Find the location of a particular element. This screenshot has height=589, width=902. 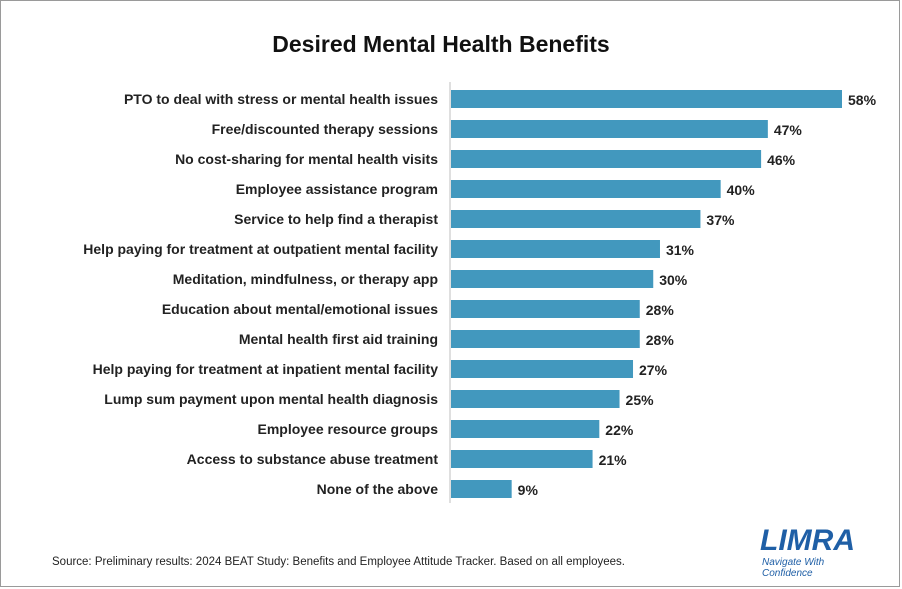

value-label-0: 58% is located at coordinates (862, 100).